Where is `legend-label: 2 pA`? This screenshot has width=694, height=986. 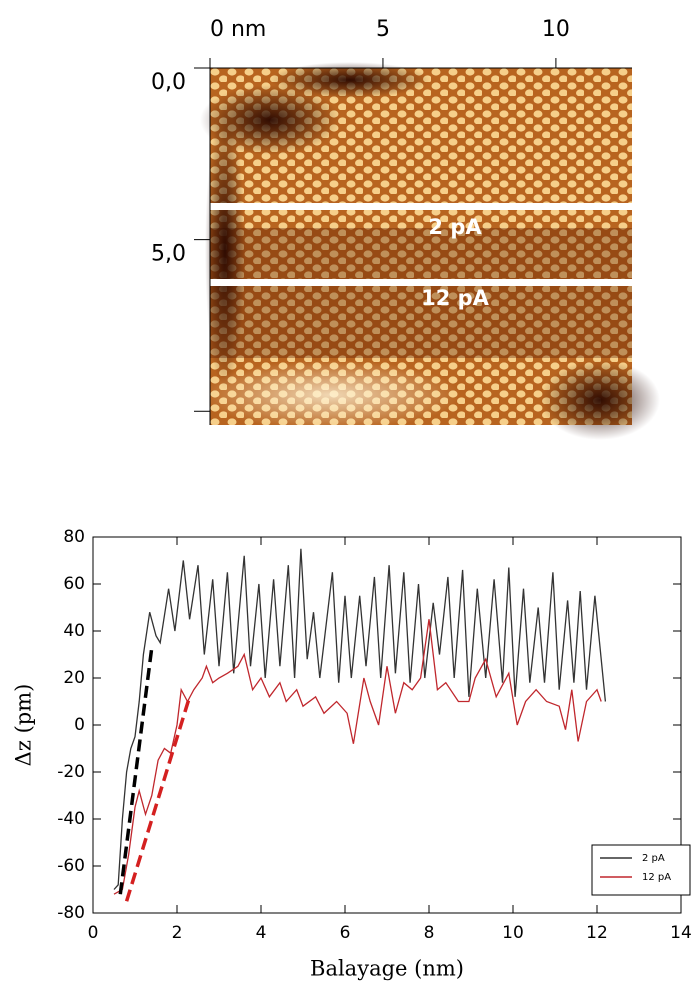
legend-label: 2 pA is located at coordinates (653, 858).